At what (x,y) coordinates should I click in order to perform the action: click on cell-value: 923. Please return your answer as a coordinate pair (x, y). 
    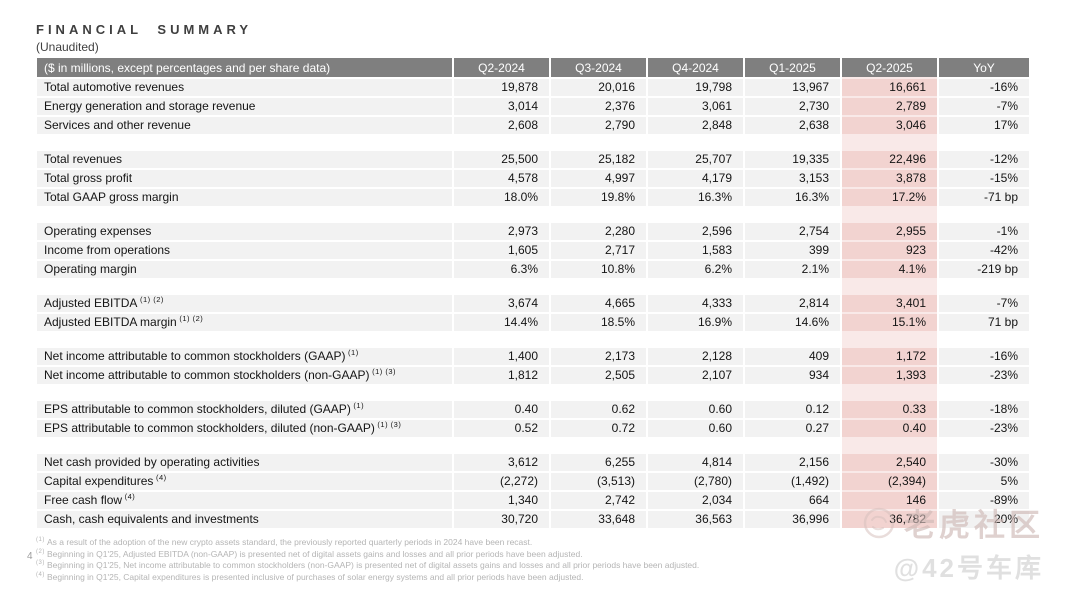
    Looking at the image, I should click on (889, 250).